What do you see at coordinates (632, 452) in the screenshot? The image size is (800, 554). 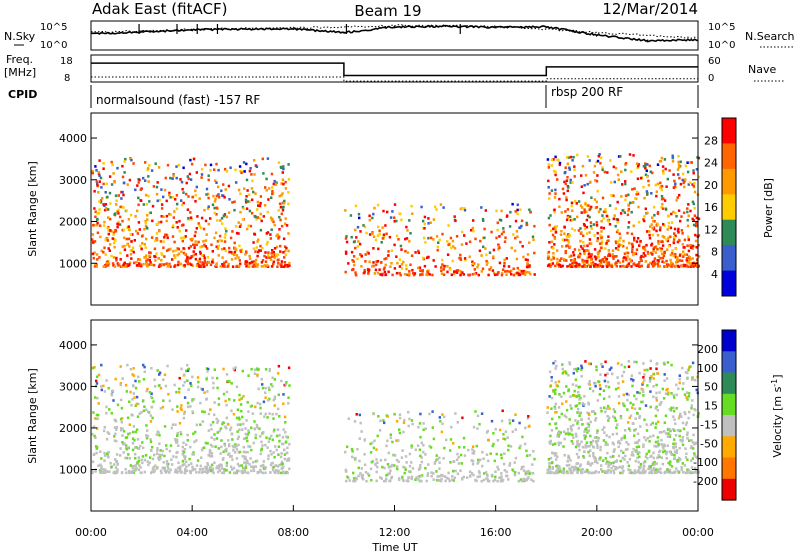 I see `velocity-cell-1954` at bounding box center [632, 452].